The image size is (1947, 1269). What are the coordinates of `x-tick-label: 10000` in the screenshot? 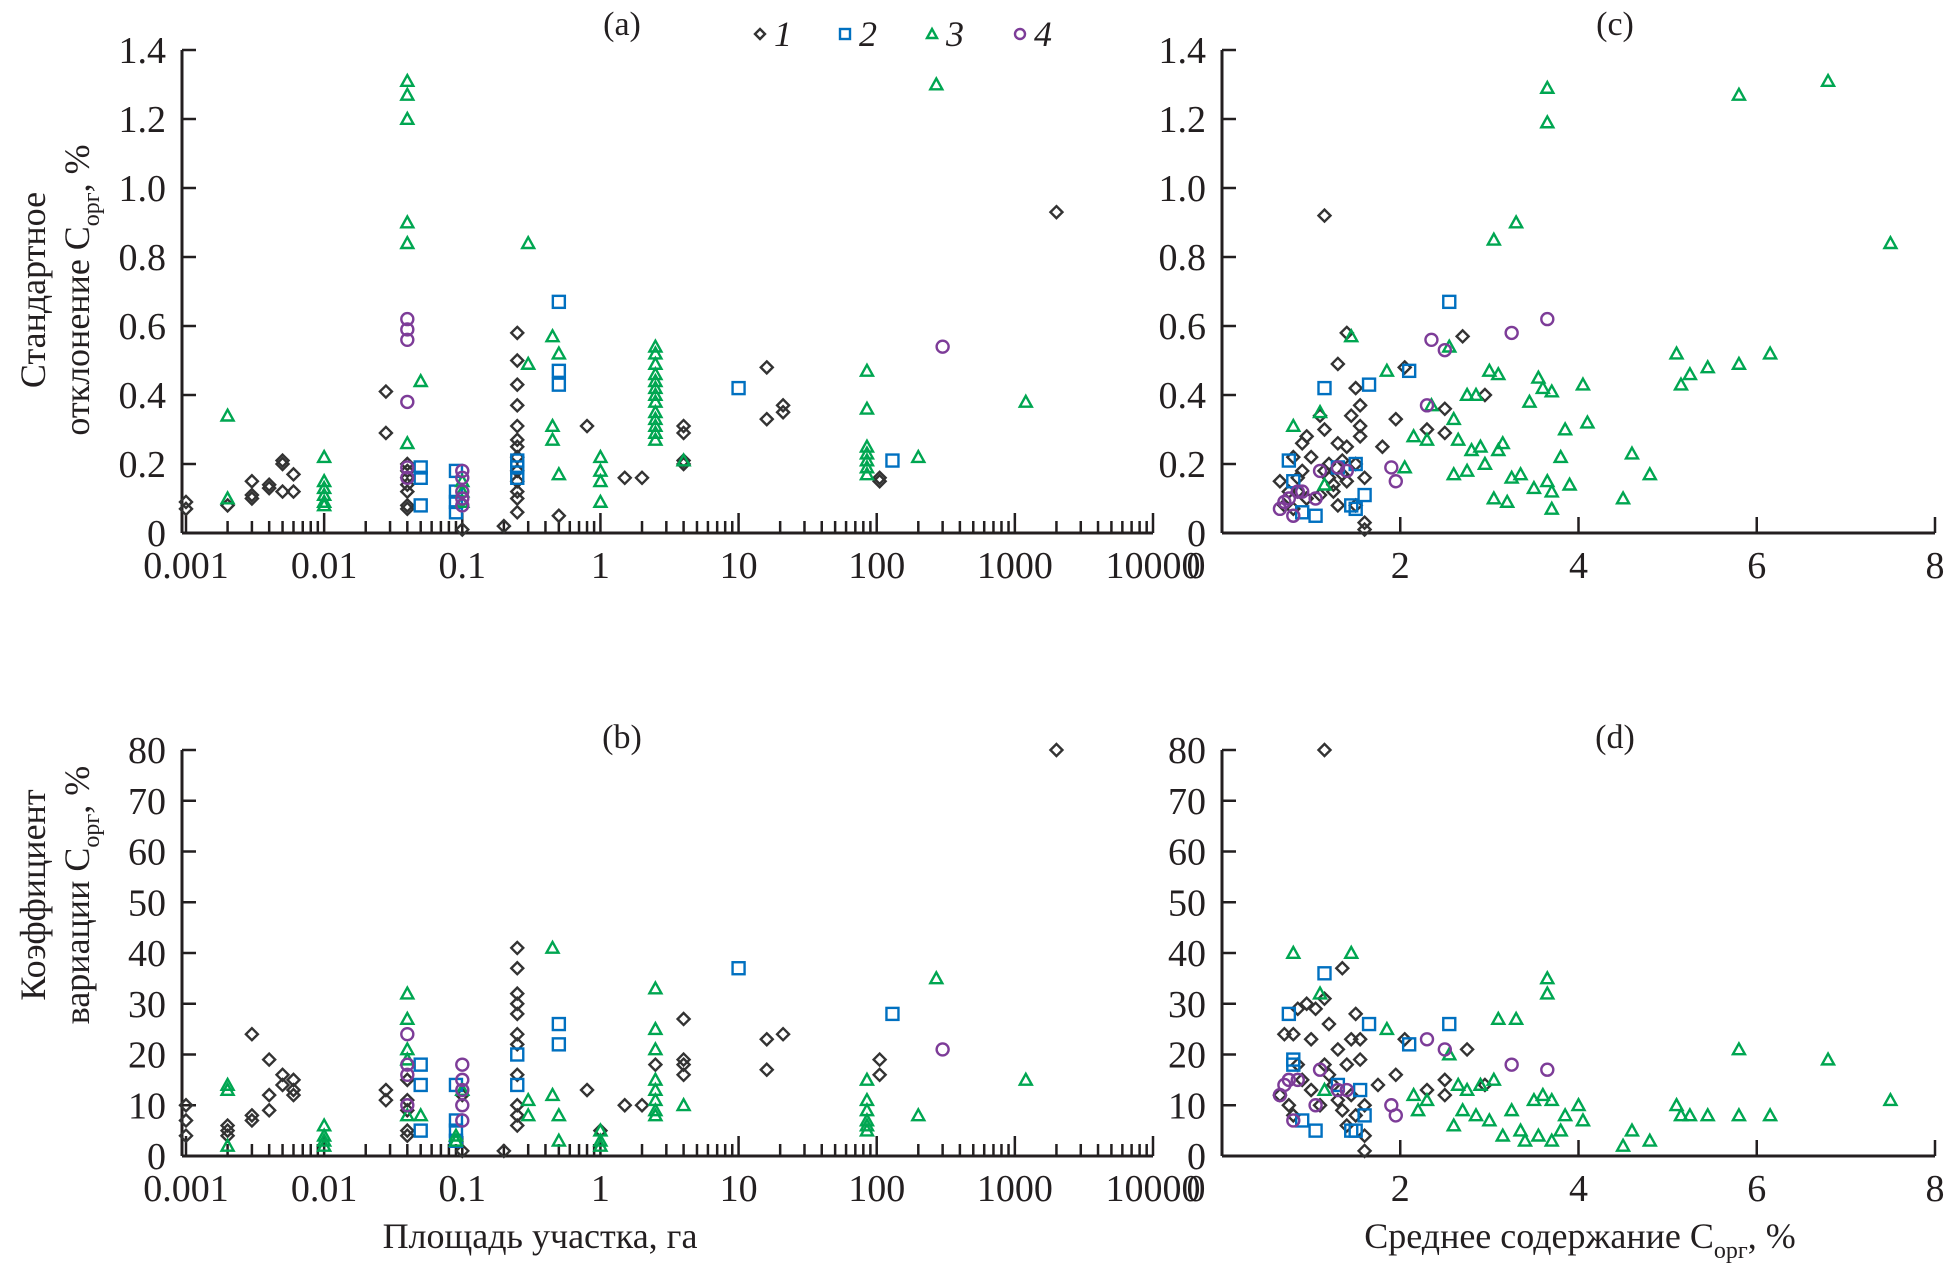 It's located at (1153, 1189).